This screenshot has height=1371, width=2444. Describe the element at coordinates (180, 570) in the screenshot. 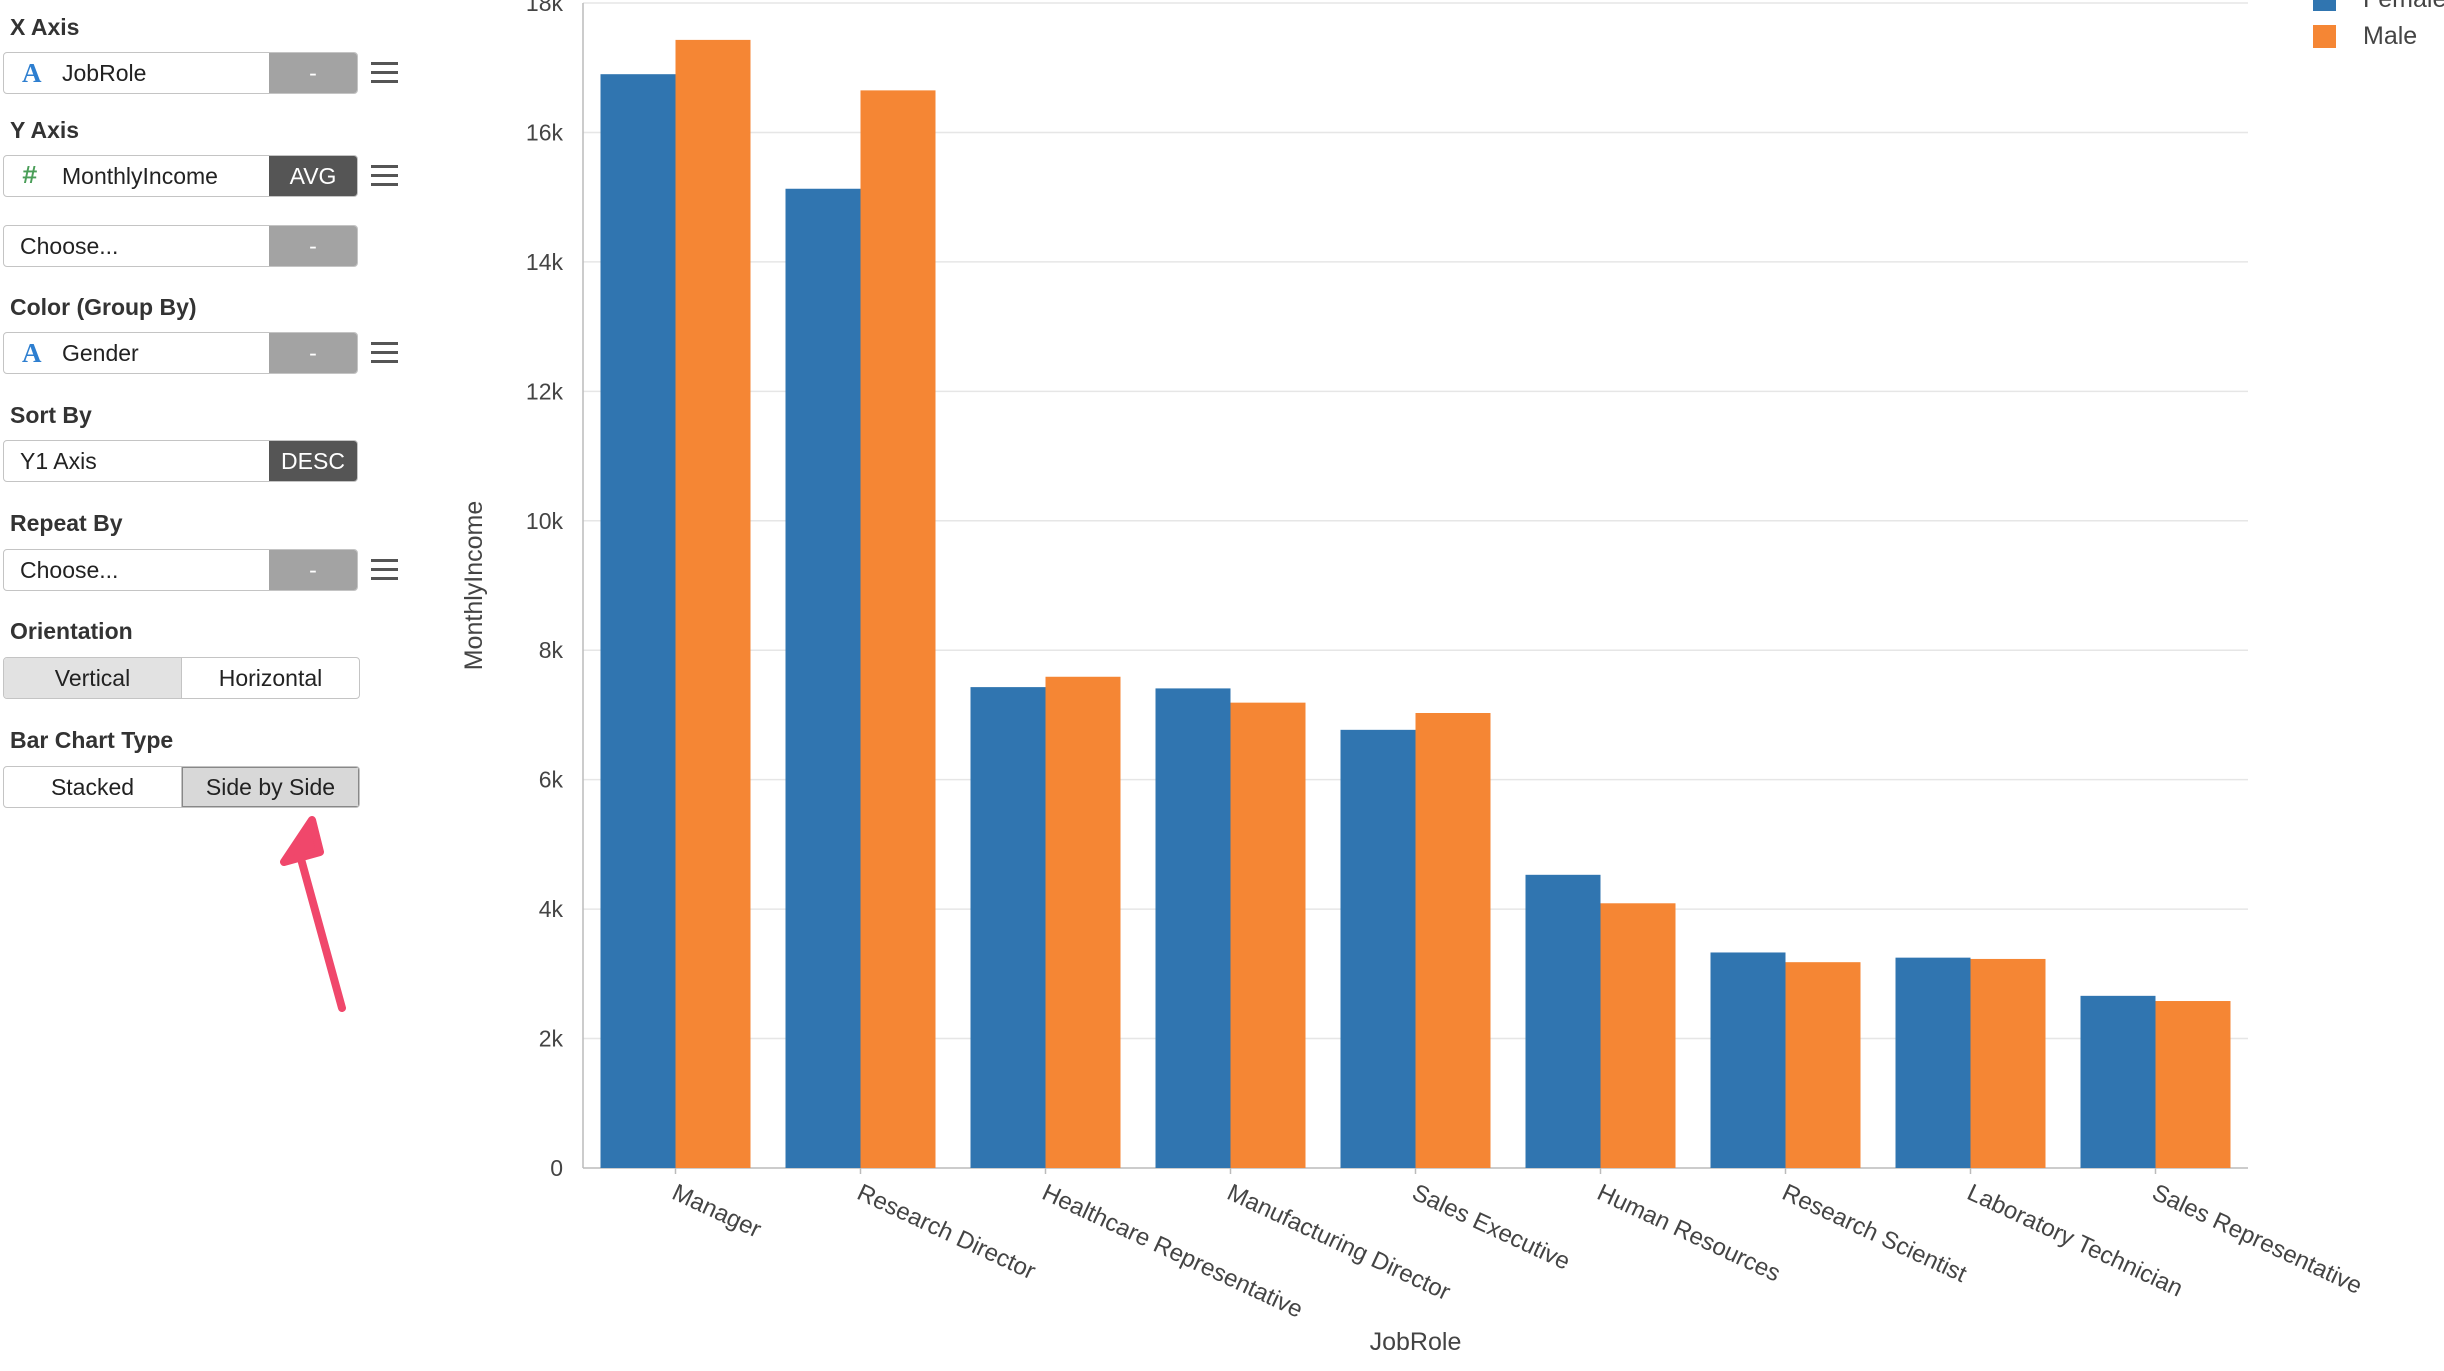

I see `repeat-field-selector: Choose... -` at that location.